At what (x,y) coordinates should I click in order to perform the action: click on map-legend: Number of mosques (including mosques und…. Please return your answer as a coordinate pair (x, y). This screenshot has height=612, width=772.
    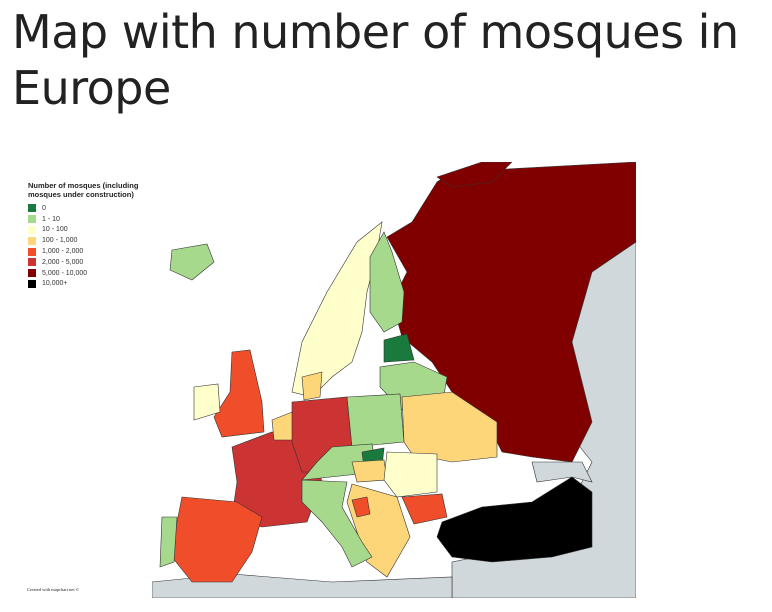
    Looking at the image, I should click on (93, 235).